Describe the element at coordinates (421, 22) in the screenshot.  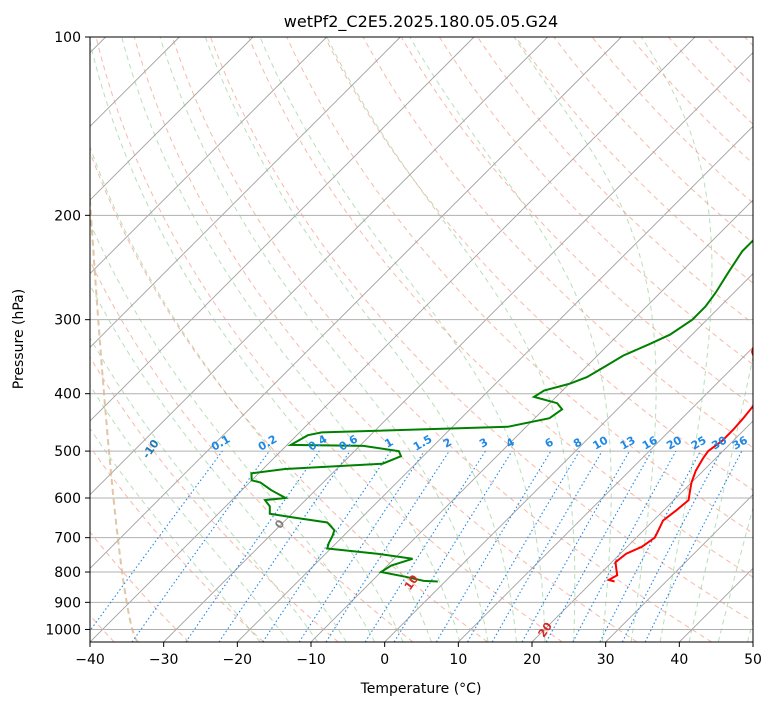
I see `chart-title: wetPf2_C2E5.2025.180.05.05.G24` at that location.